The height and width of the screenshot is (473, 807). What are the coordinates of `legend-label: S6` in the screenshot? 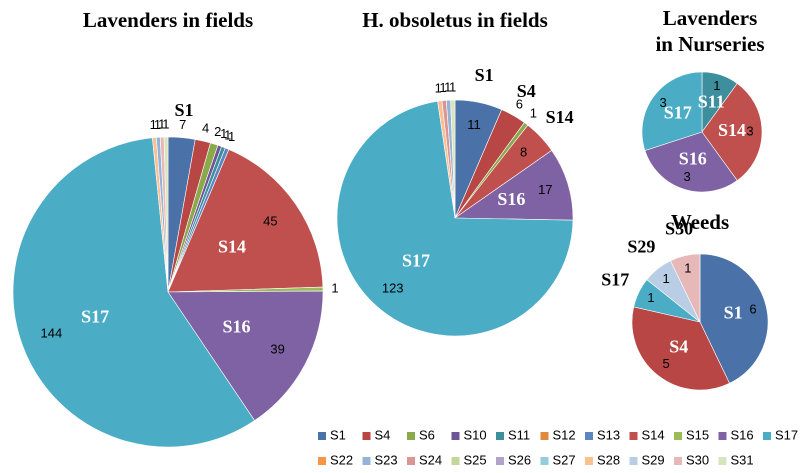 It's located at (427, 434).